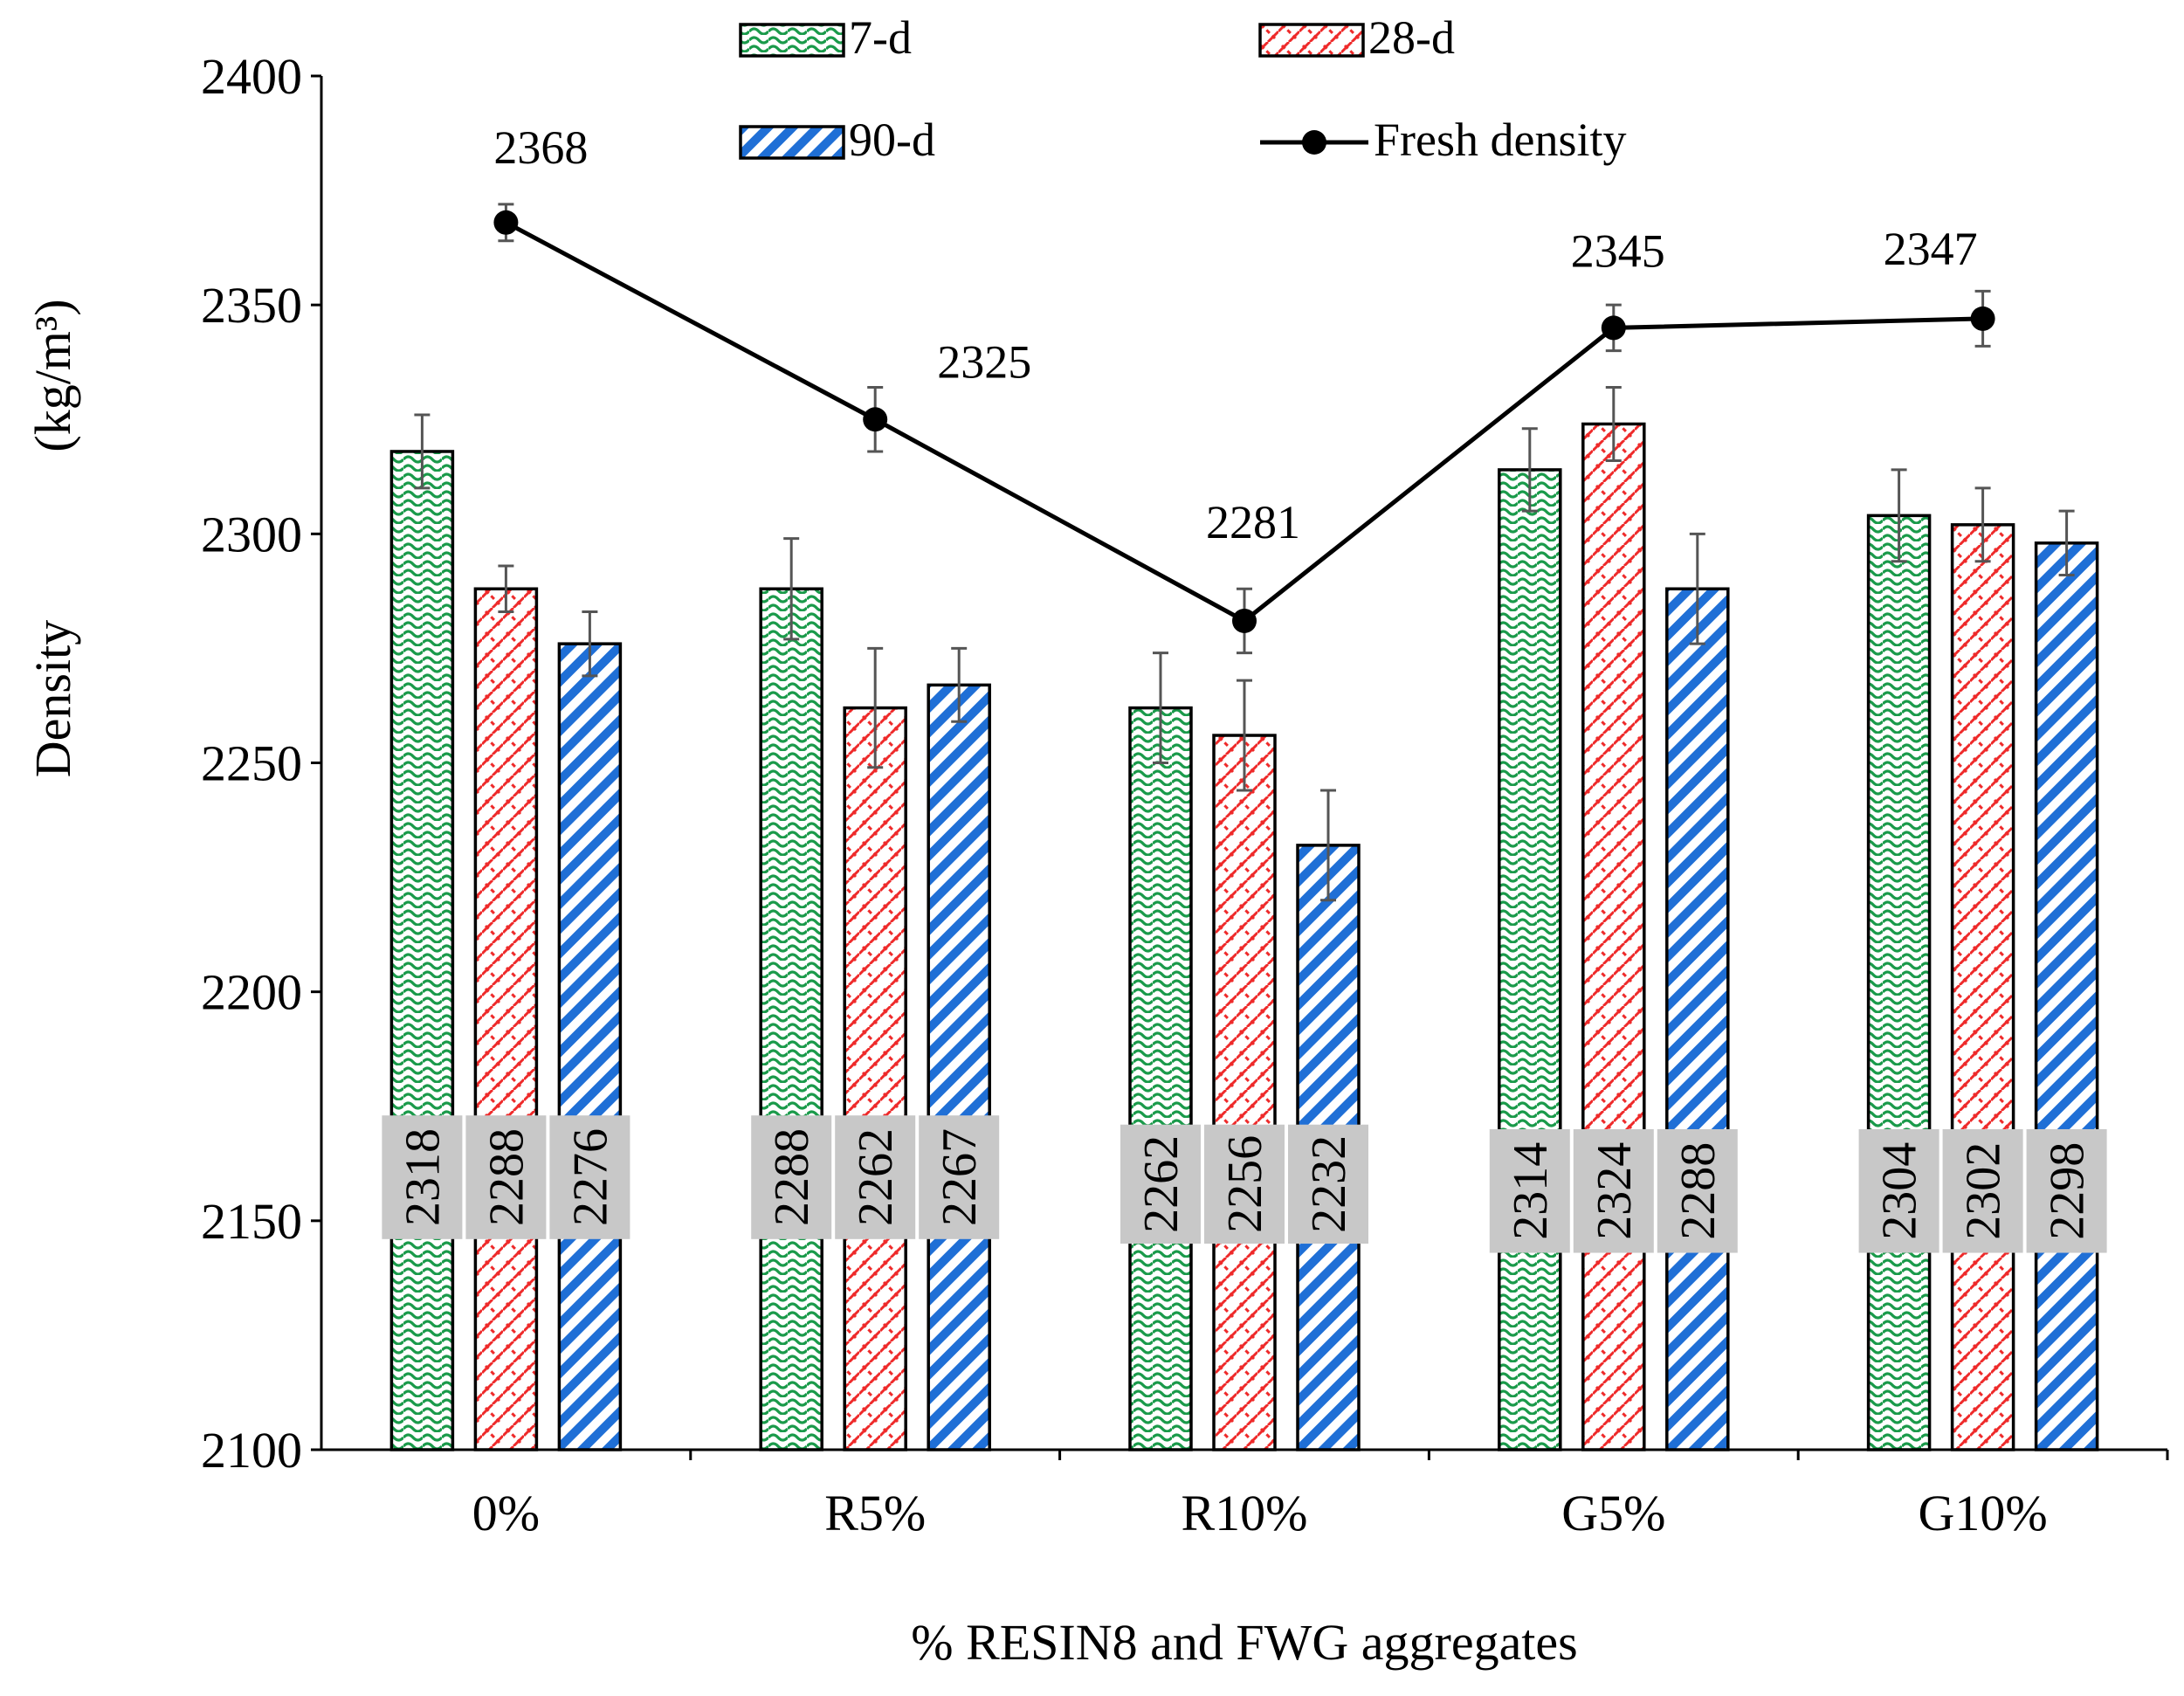 The height and width of the screenshot is (1696, 2184). What do you see at coordinates (251, 76) in the screenshot?
I see `y-tick-label: 2400` at bounding box center [251, 76].